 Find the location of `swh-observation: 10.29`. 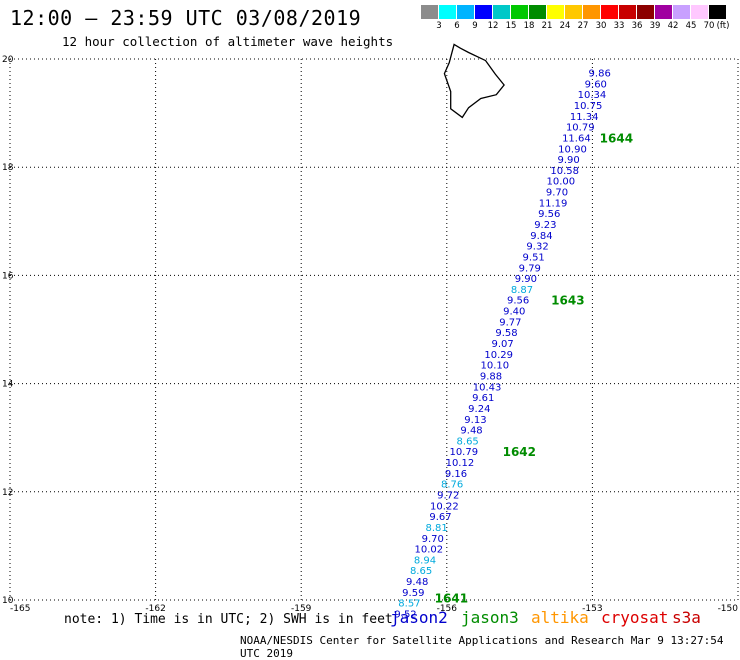

swh-observation: 10.29 is located at coordinates (498, 355).